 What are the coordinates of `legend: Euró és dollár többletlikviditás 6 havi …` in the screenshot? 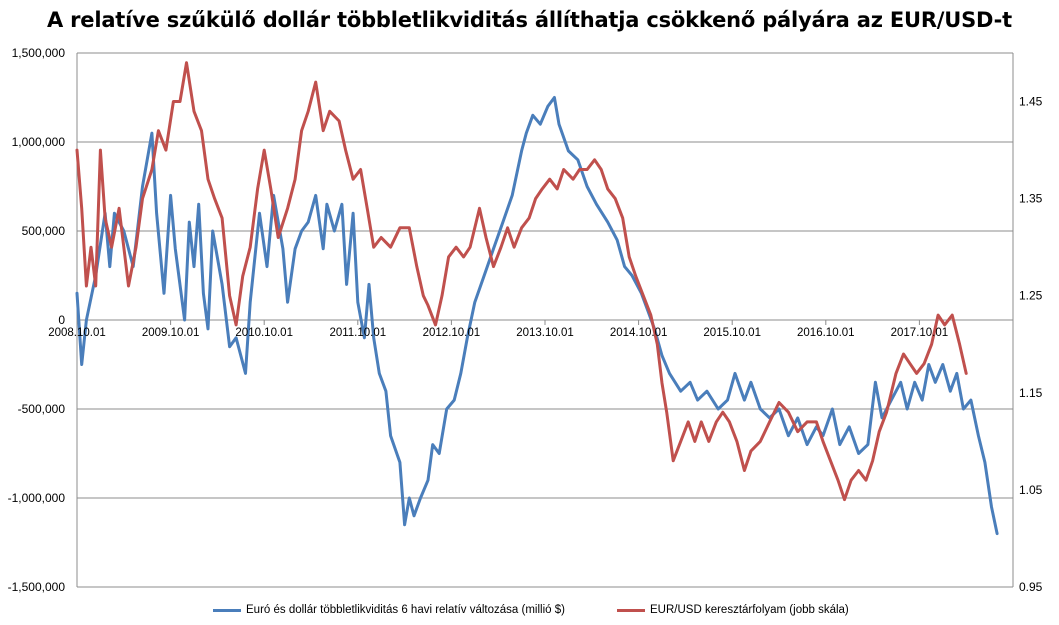 It's located at (529, 614).